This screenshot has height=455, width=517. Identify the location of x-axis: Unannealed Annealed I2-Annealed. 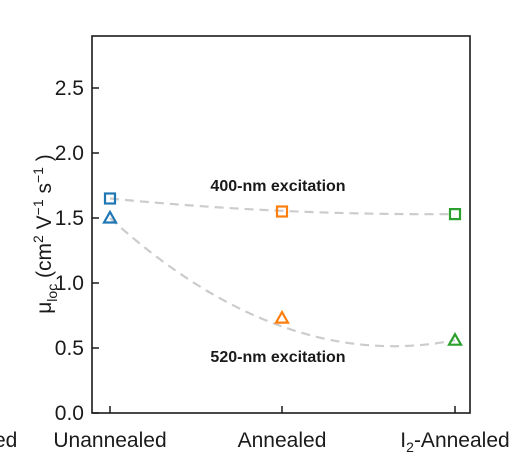
(281, 430).